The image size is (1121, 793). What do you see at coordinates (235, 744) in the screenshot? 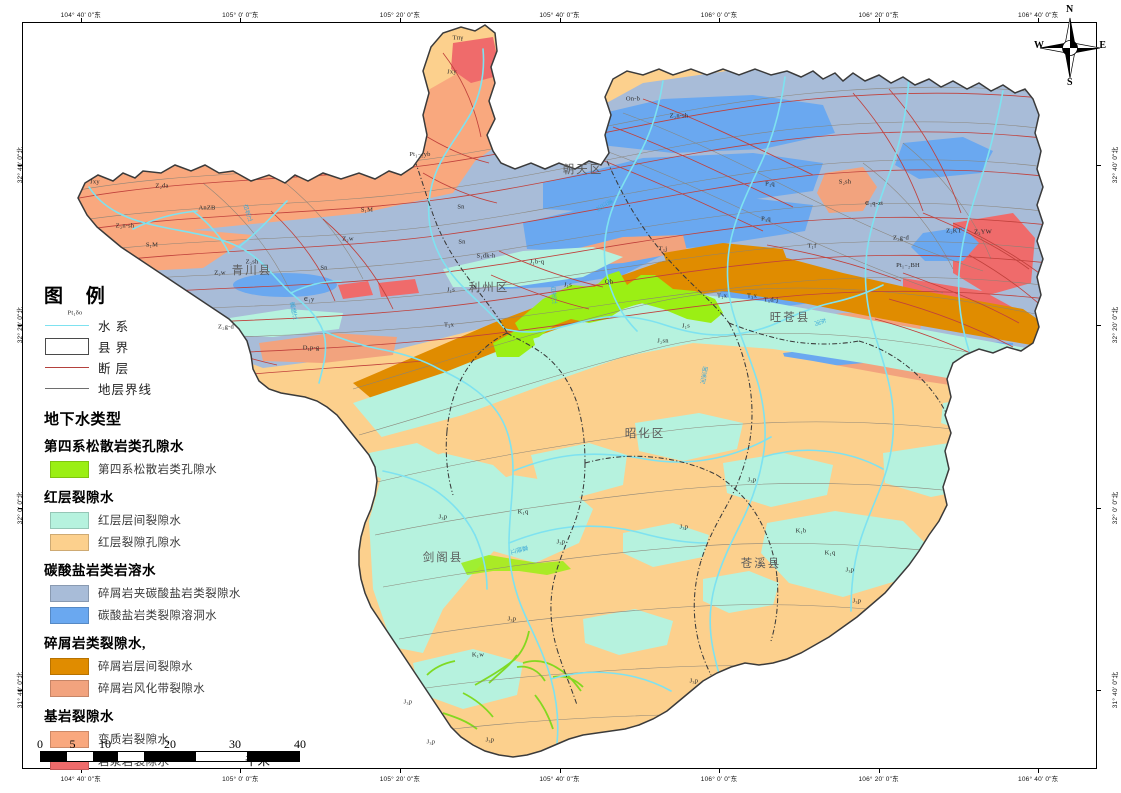
I see `scale-tick-label: 30` at bounding box center [235, 744].